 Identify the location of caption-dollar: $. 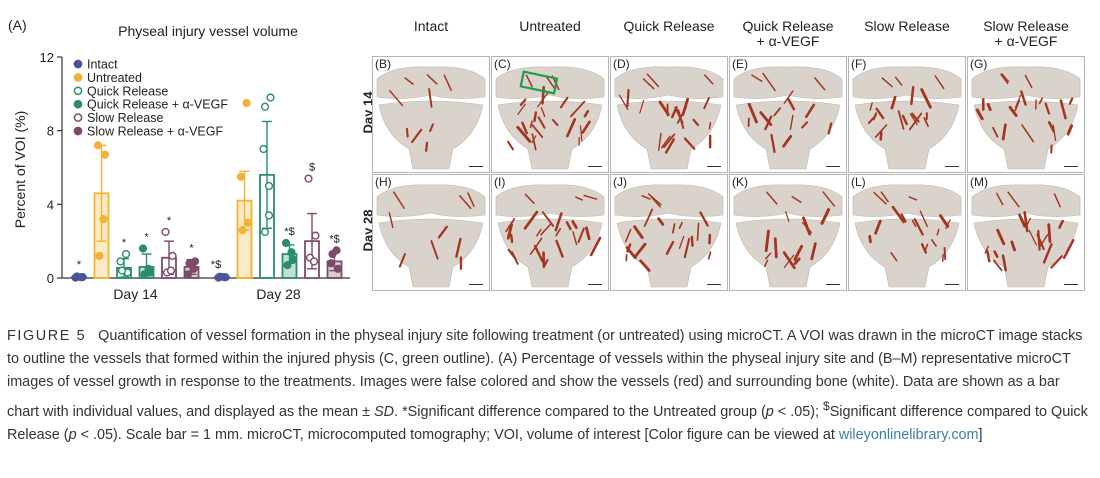
(826, 405).